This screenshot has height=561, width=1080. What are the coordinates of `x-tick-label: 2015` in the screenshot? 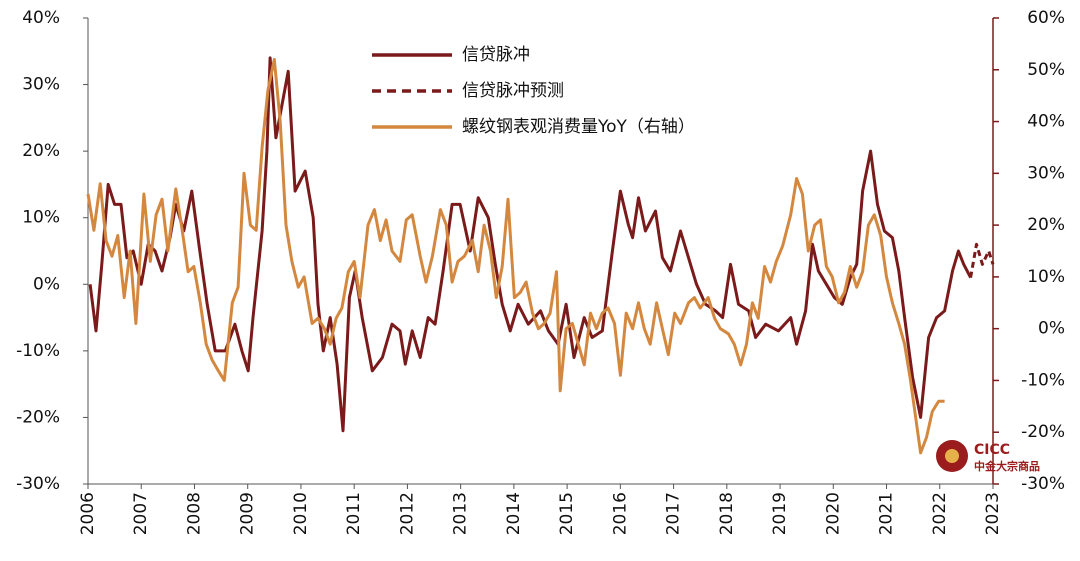 It's located at (567, 513).